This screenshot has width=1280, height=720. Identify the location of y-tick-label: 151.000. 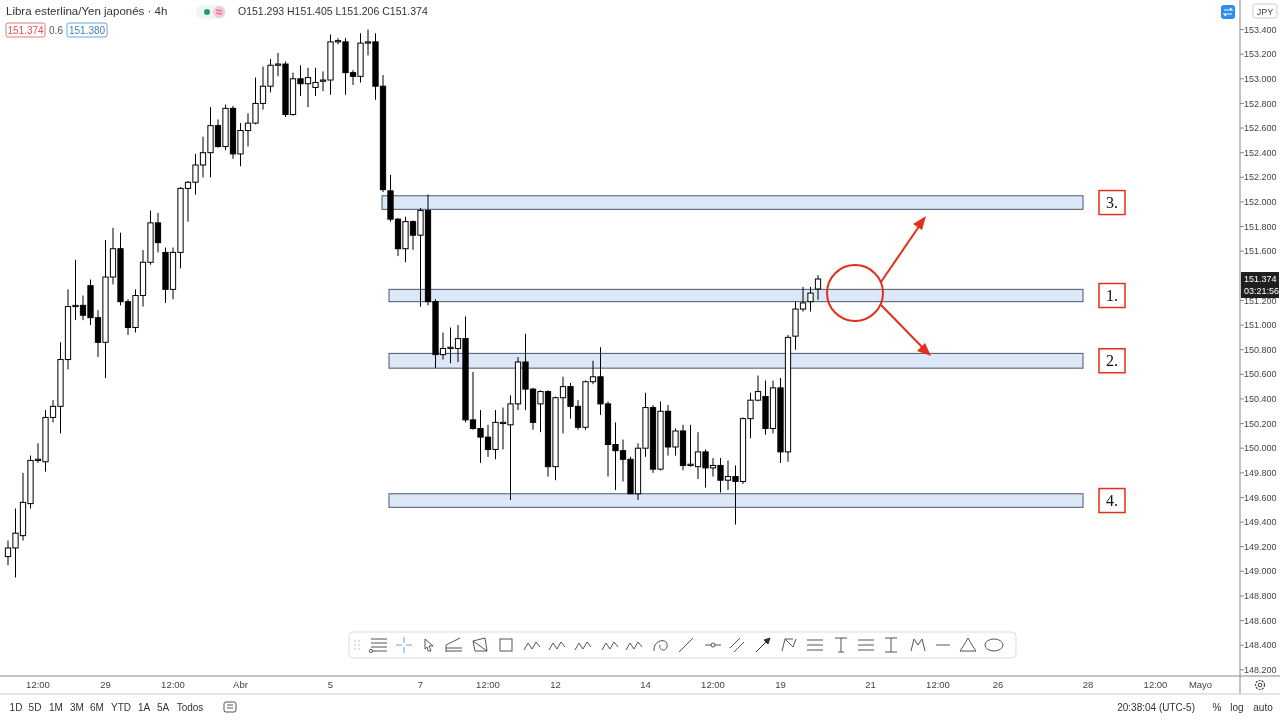
(1260, 325).